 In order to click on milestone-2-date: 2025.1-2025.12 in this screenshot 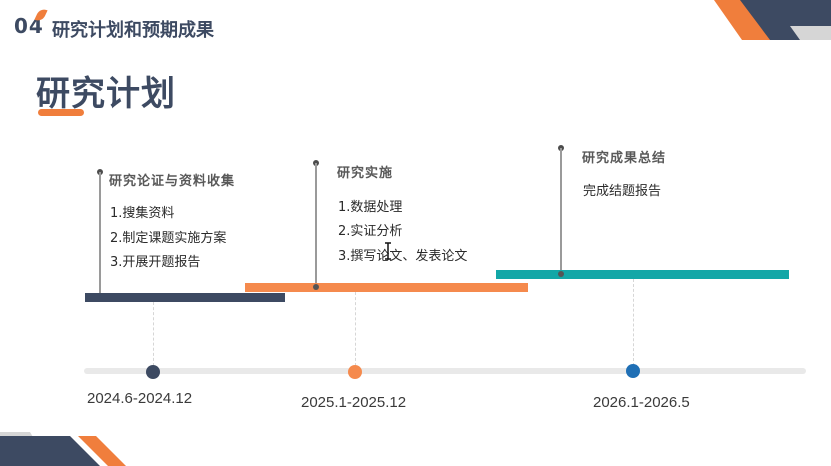, I will do `click(354, 402)`.